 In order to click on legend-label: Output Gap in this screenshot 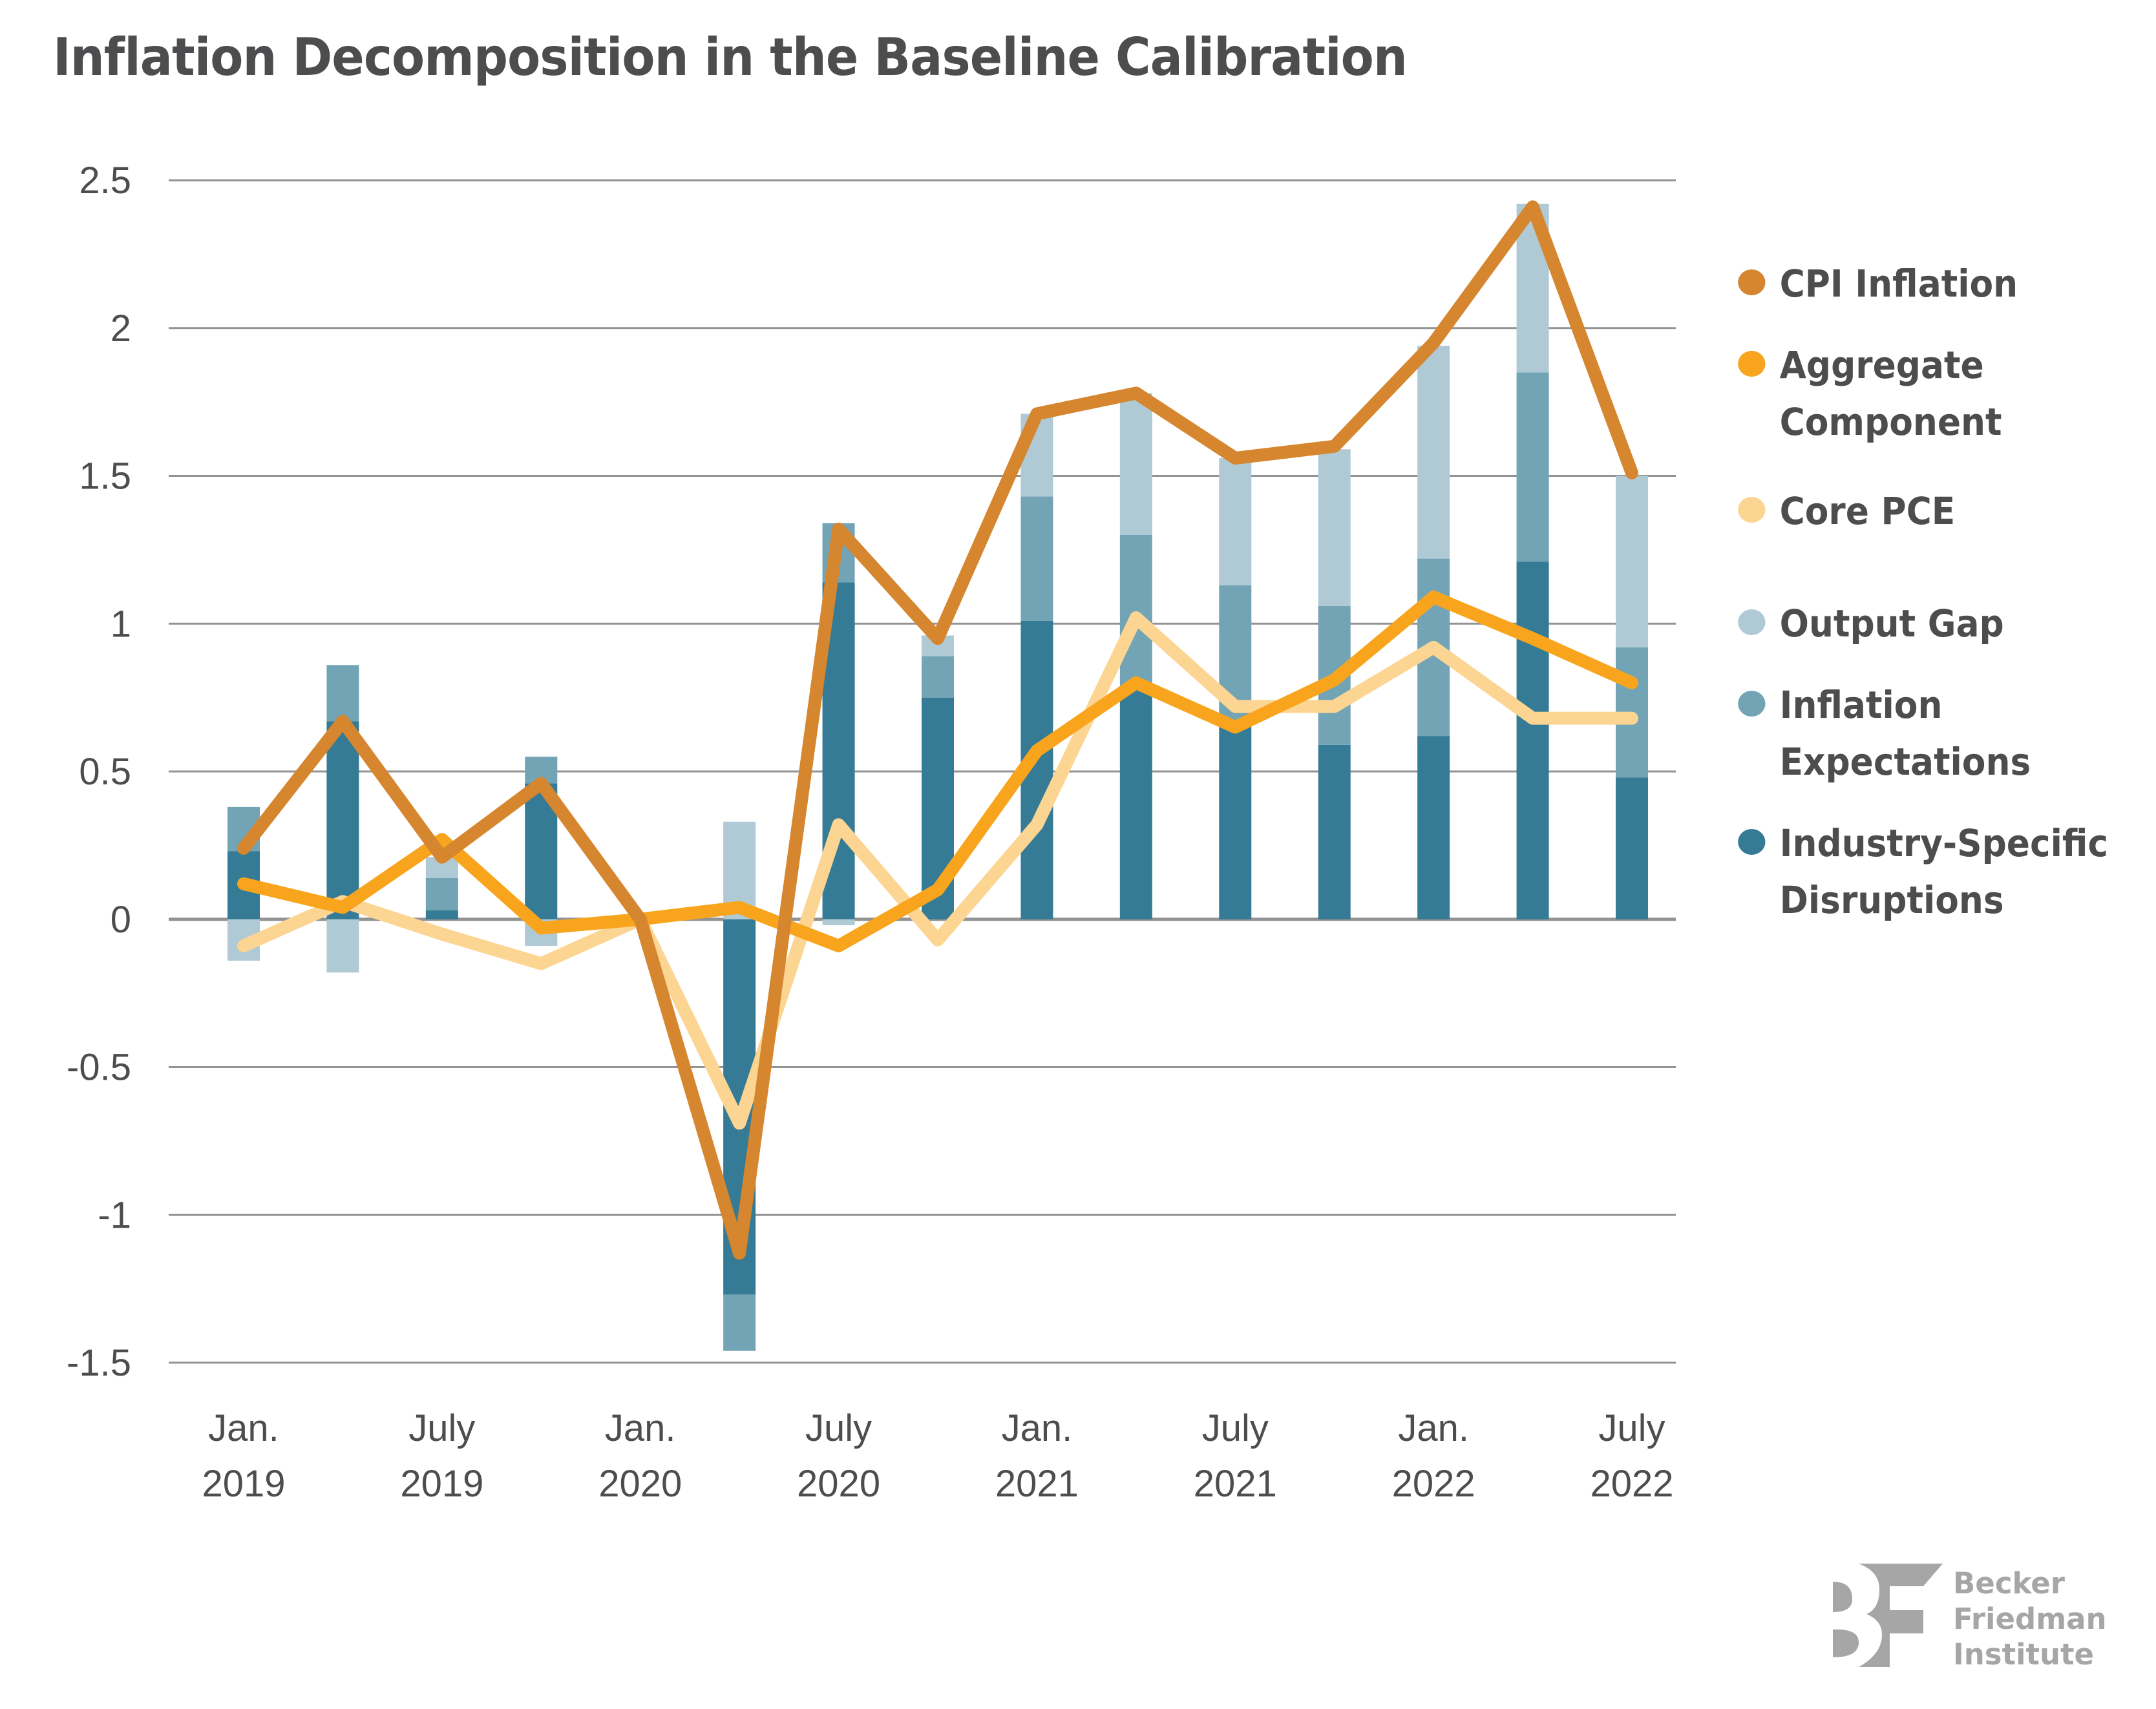, I will do `click(1891, 623)`.